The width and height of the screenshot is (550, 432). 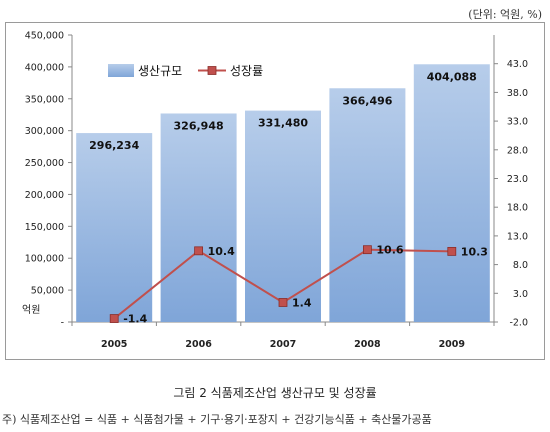 What do you see at coordinates (275, 393) in the screenshot?
I see `figure-caption: 그림 2 식품제조산업 생산규모 및 성장률` at bounding box center [275, 393].